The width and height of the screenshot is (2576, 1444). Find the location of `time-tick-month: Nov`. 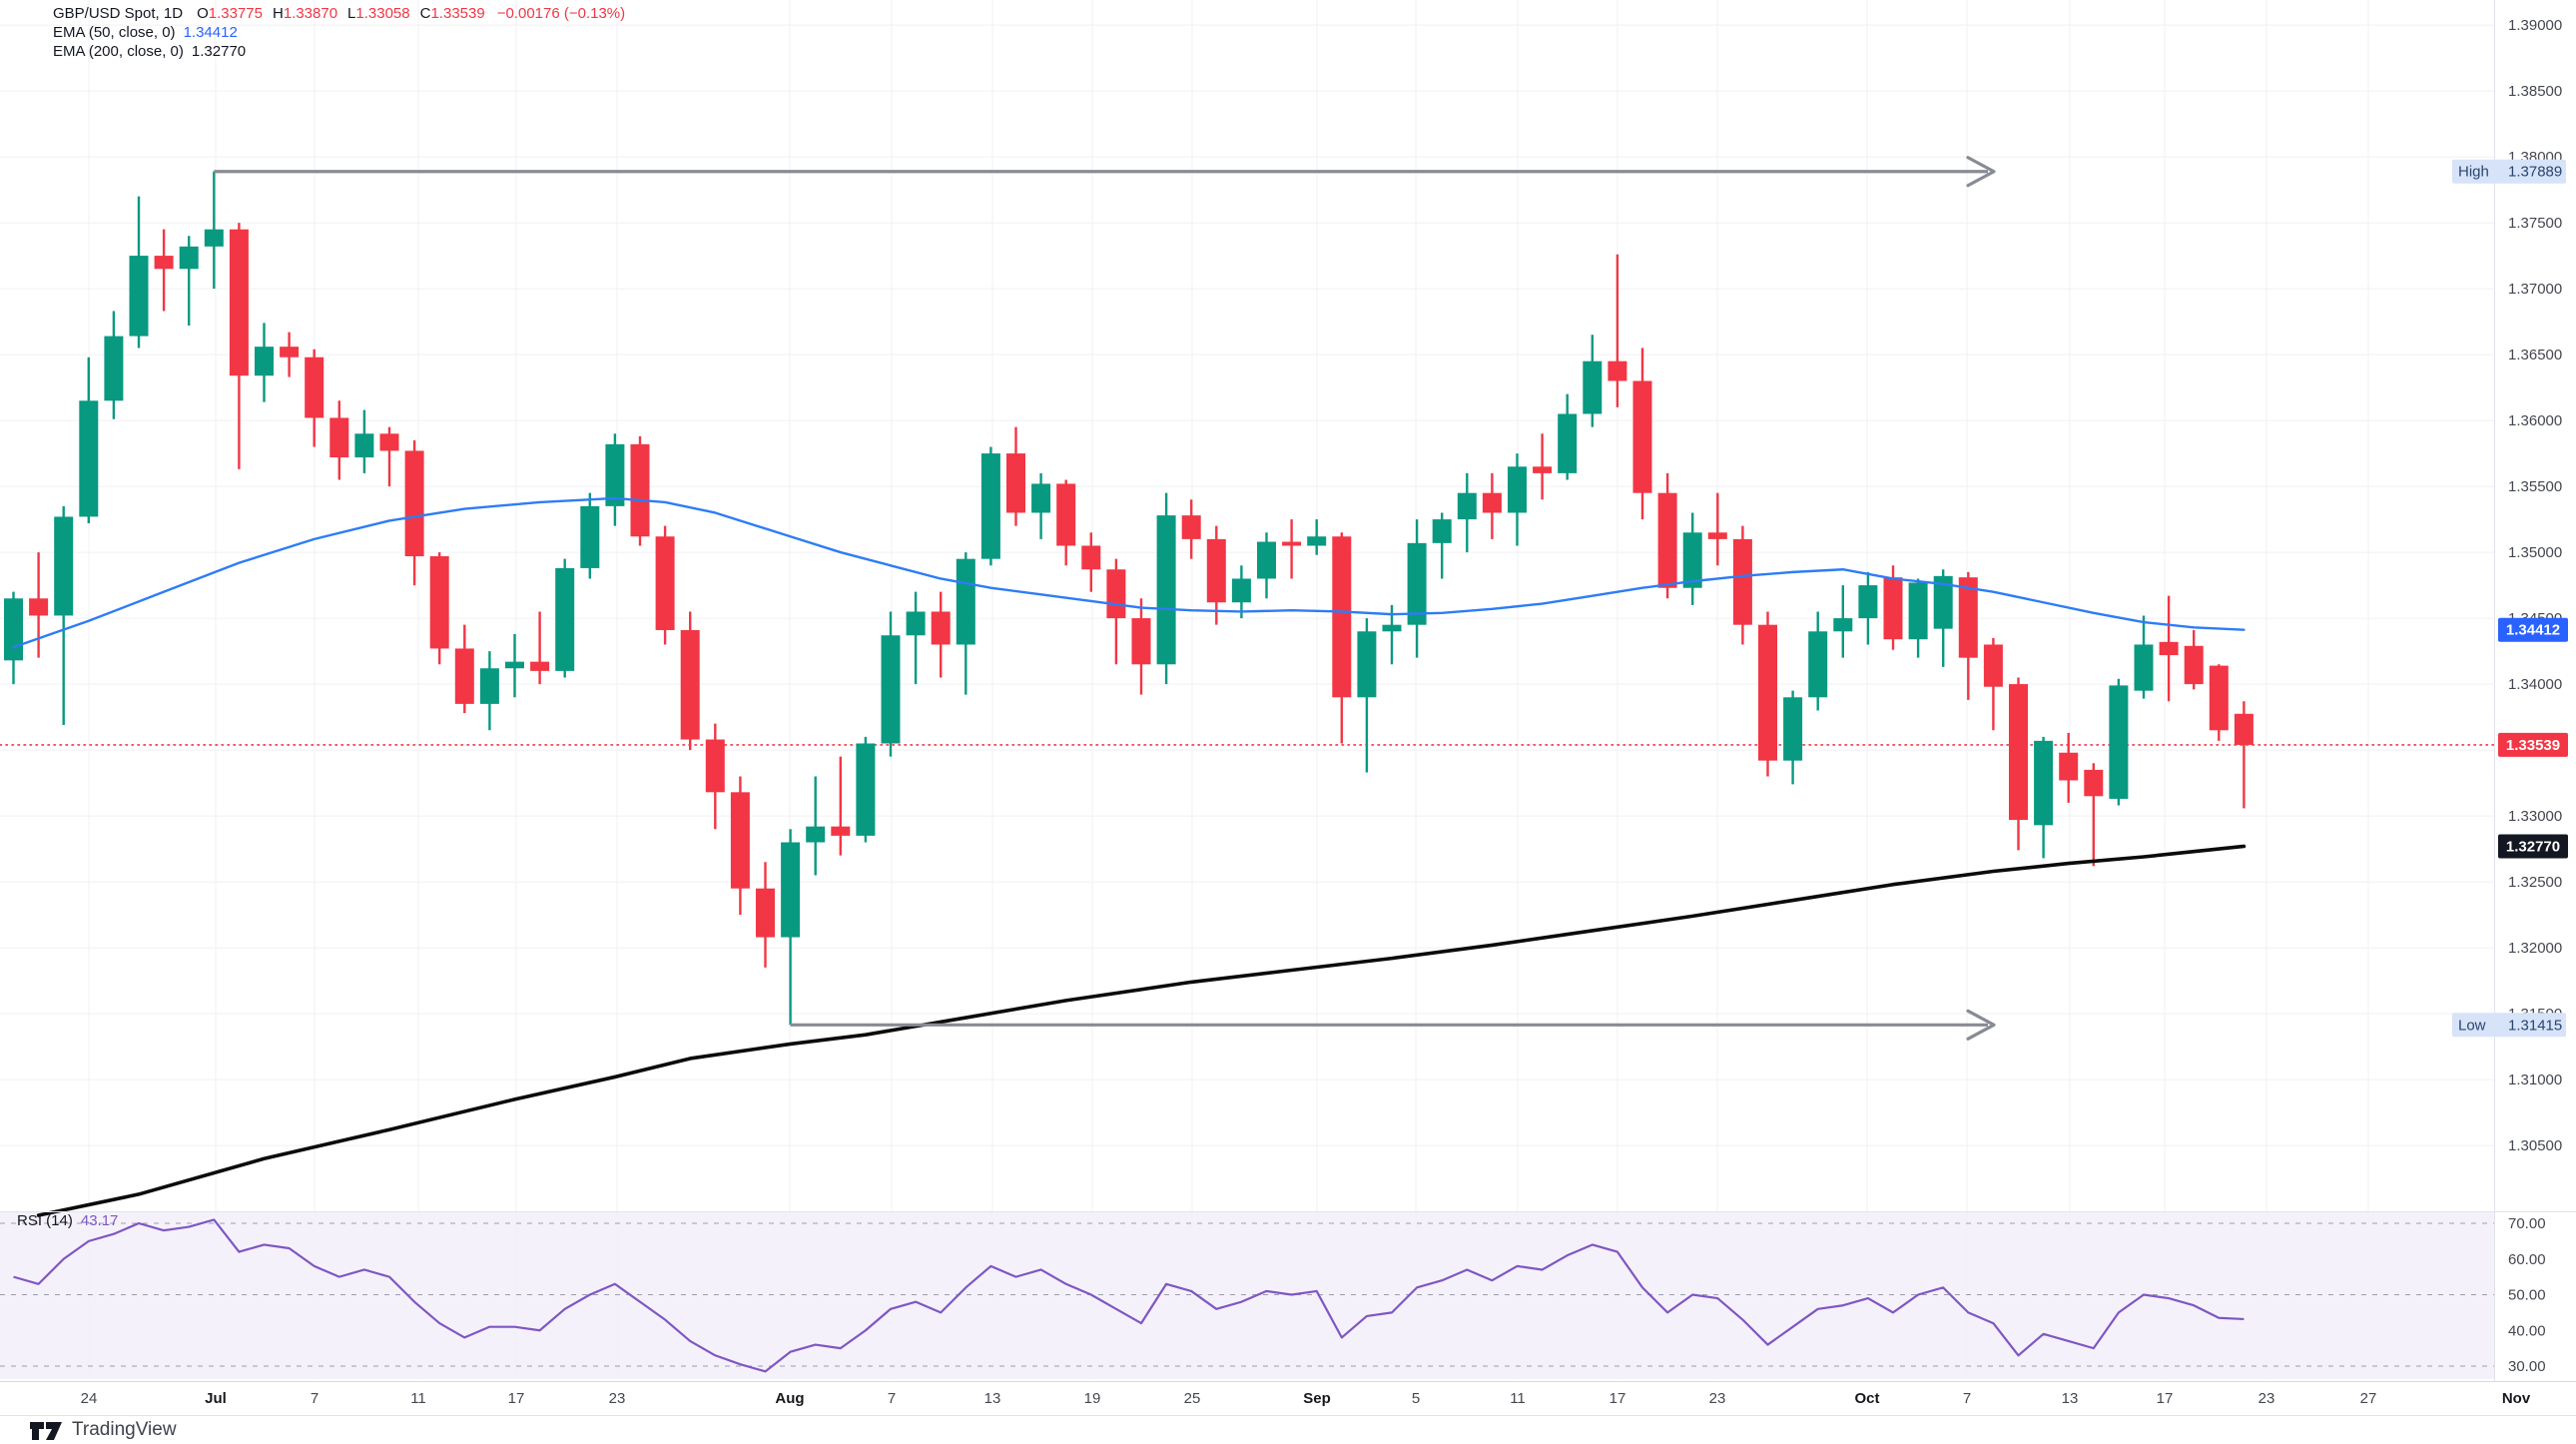

time-tick-month: Nov is located at coordinates (2516, 1399).